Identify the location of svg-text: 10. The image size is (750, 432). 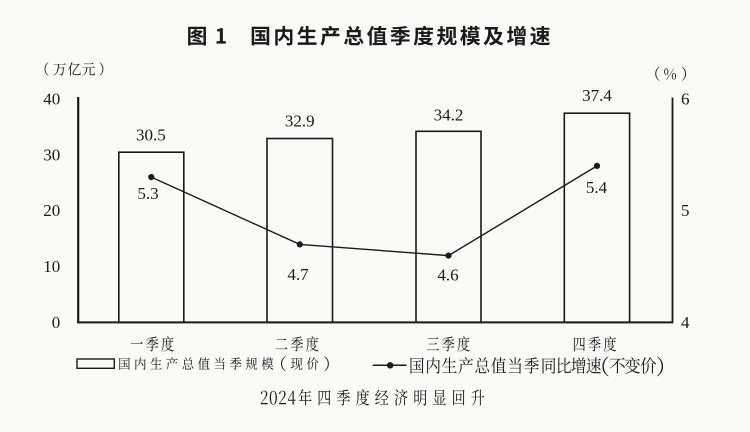
(51, 266).